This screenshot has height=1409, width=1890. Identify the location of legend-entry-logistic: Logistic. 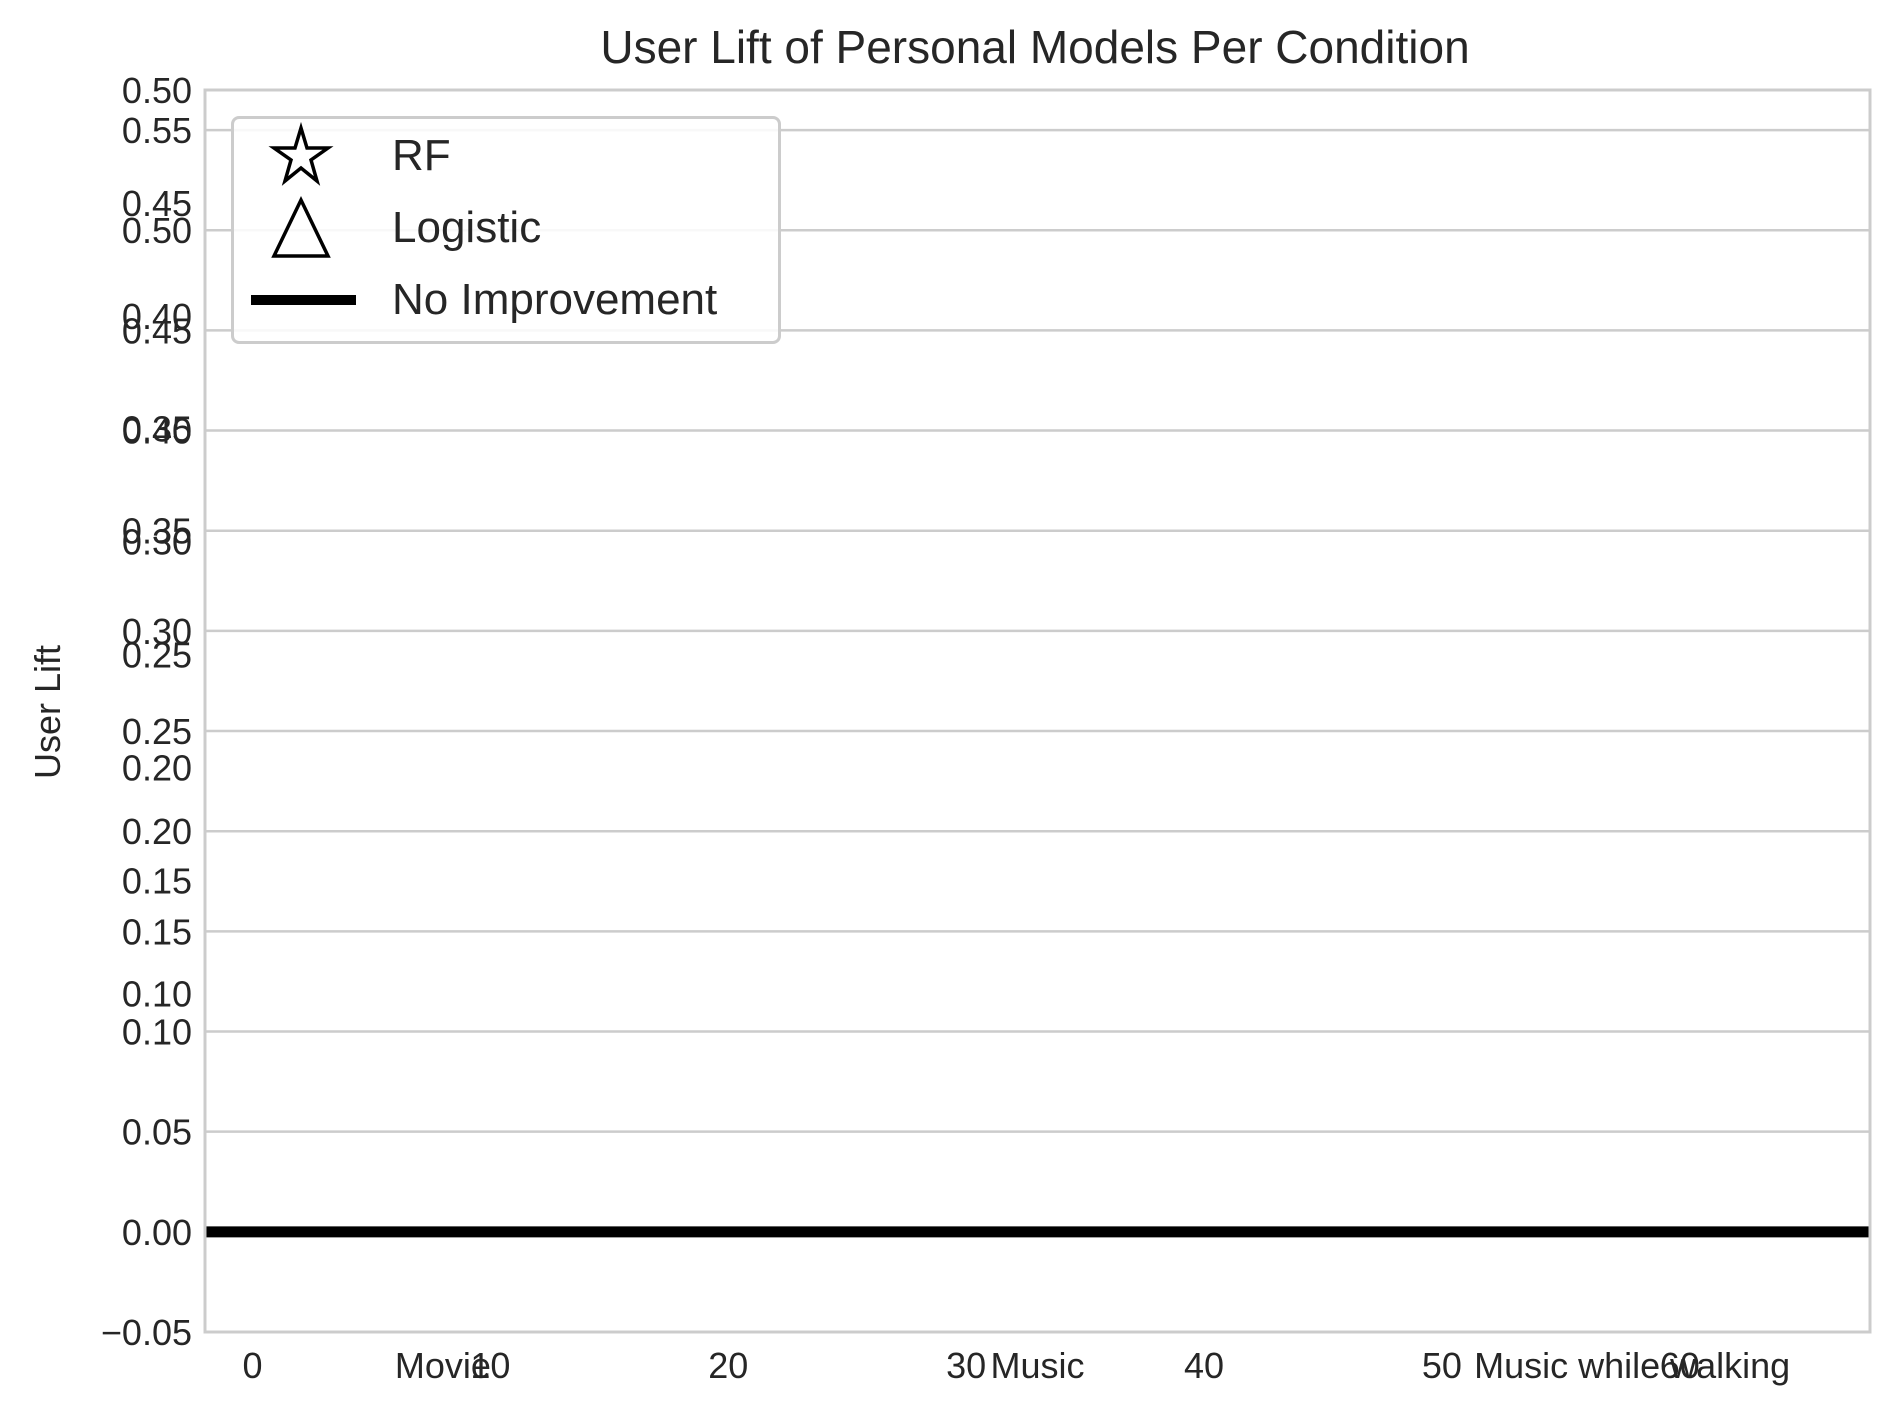
(506, 228).